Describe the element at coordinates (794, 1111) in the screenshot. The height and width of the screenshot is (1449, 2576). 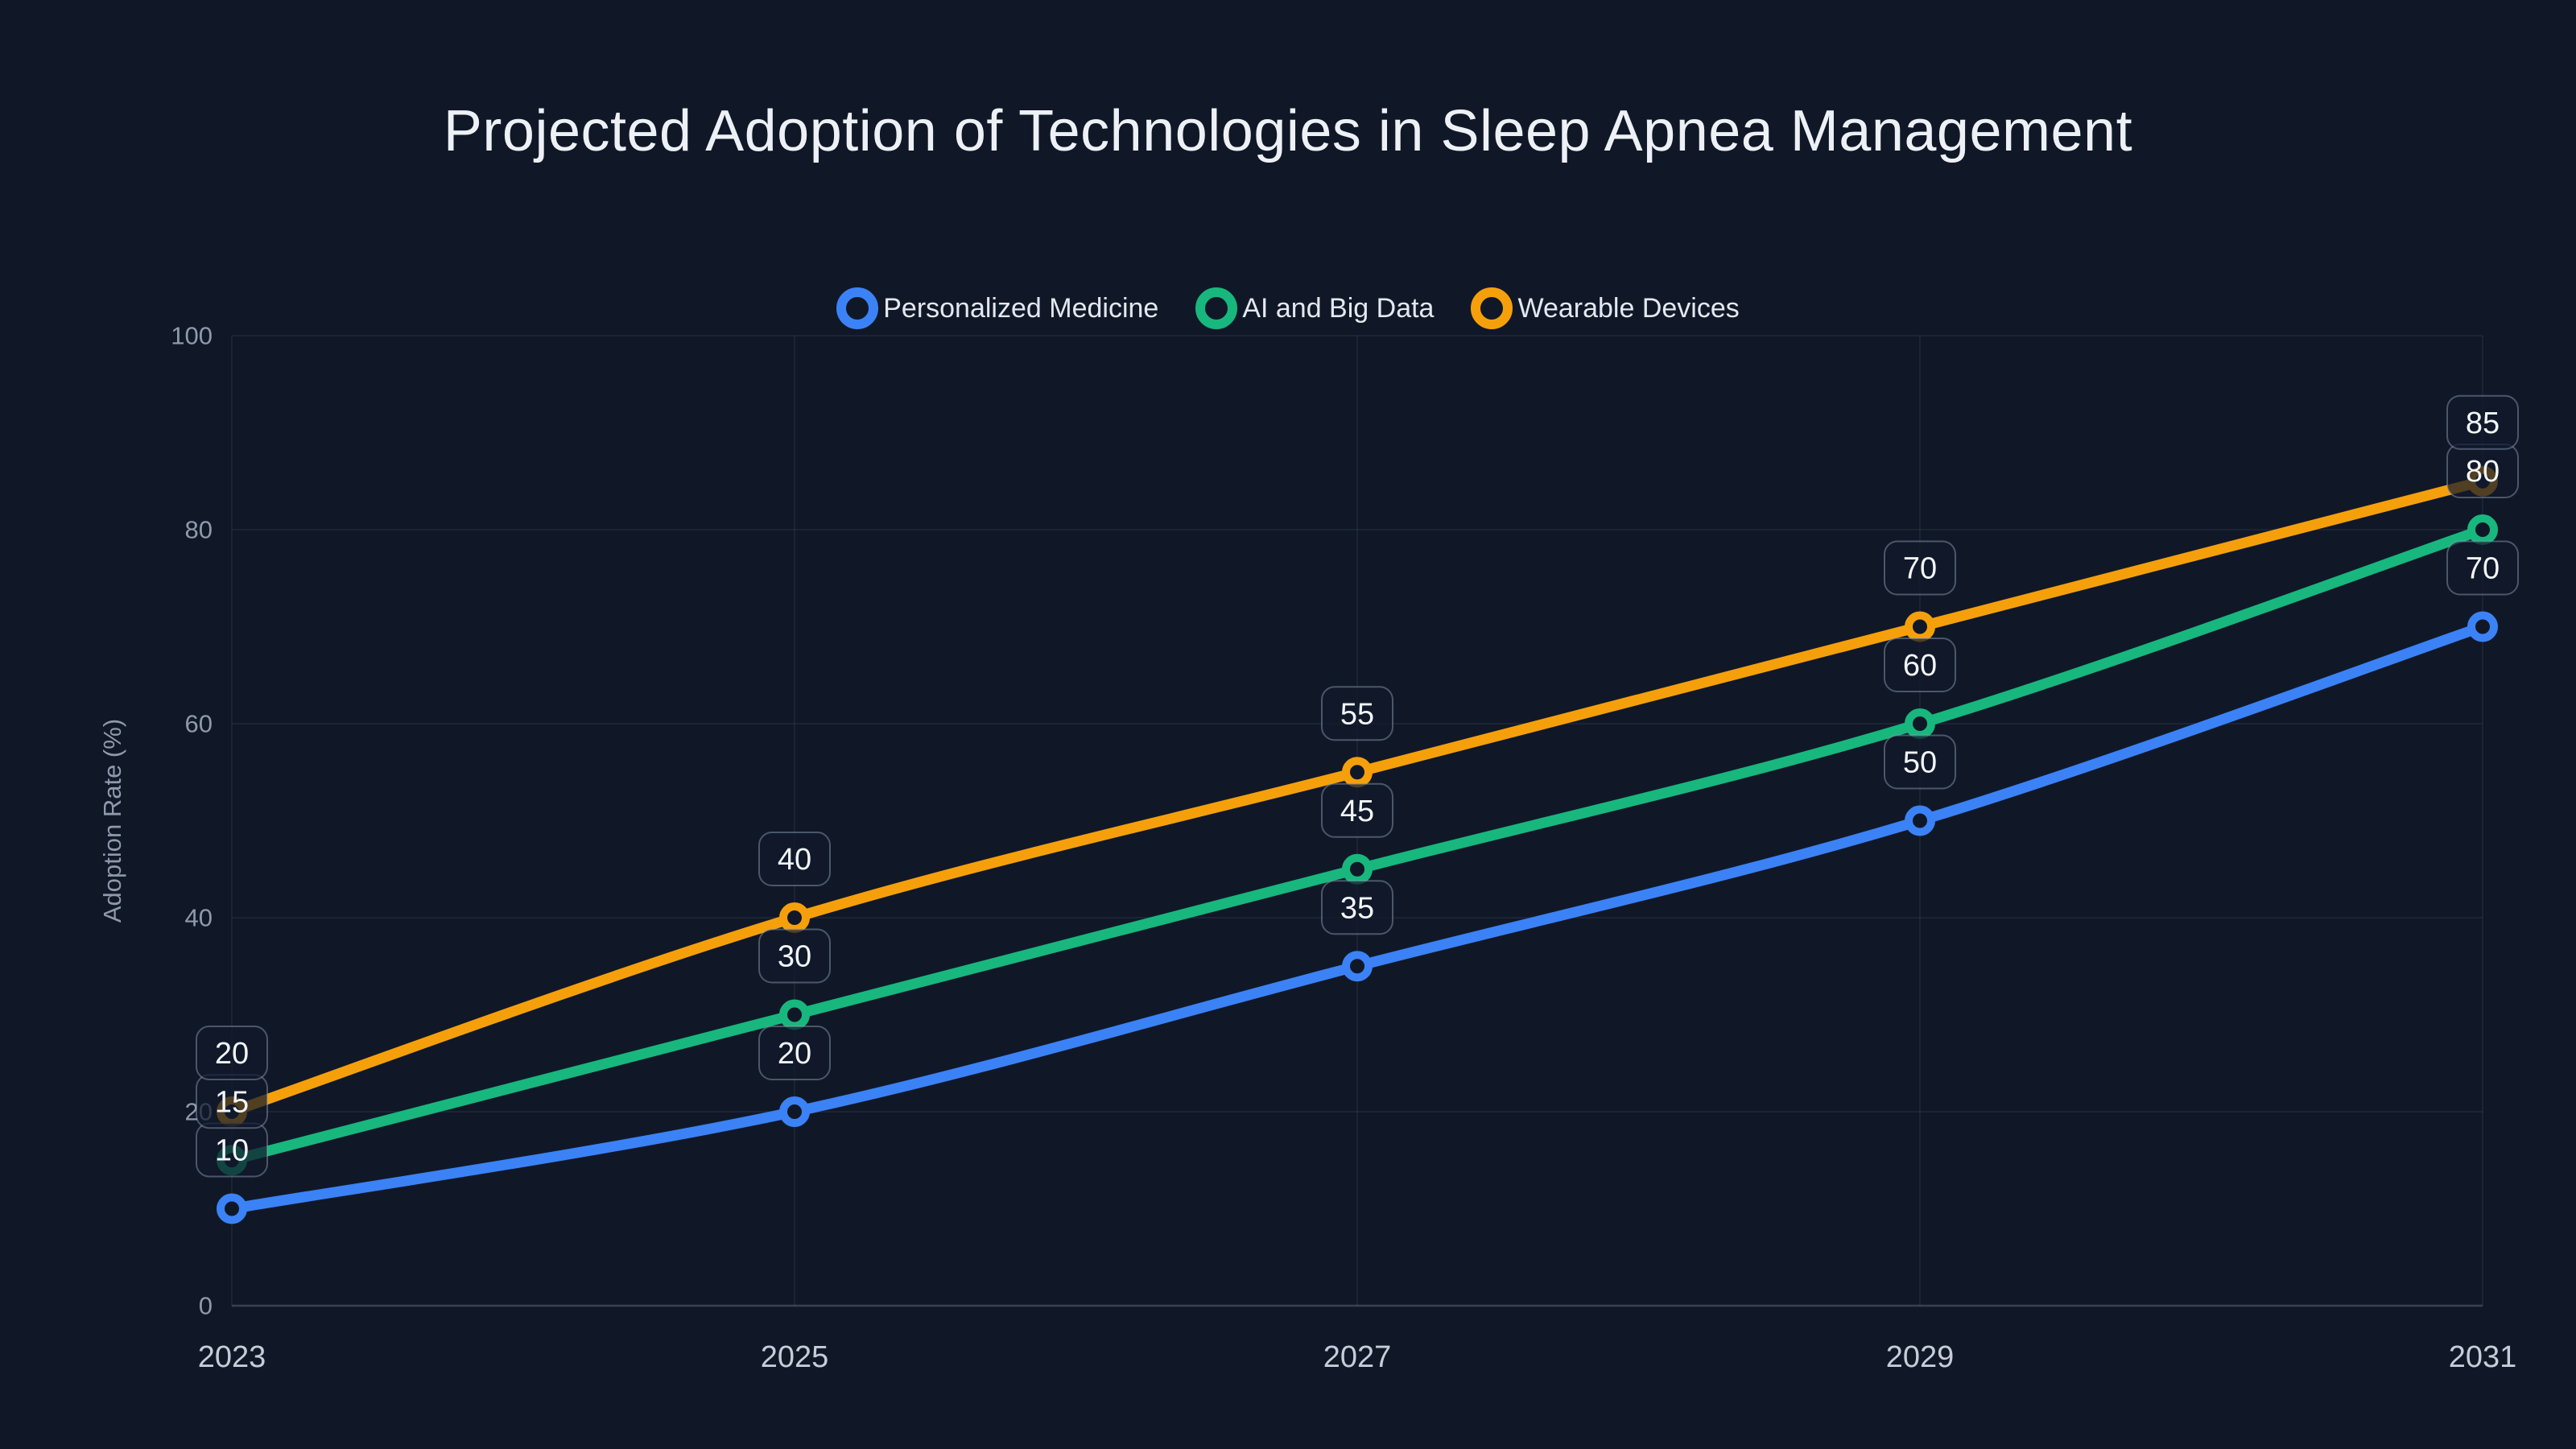
I see `data-point-personalized-medicine-2025` at that location.